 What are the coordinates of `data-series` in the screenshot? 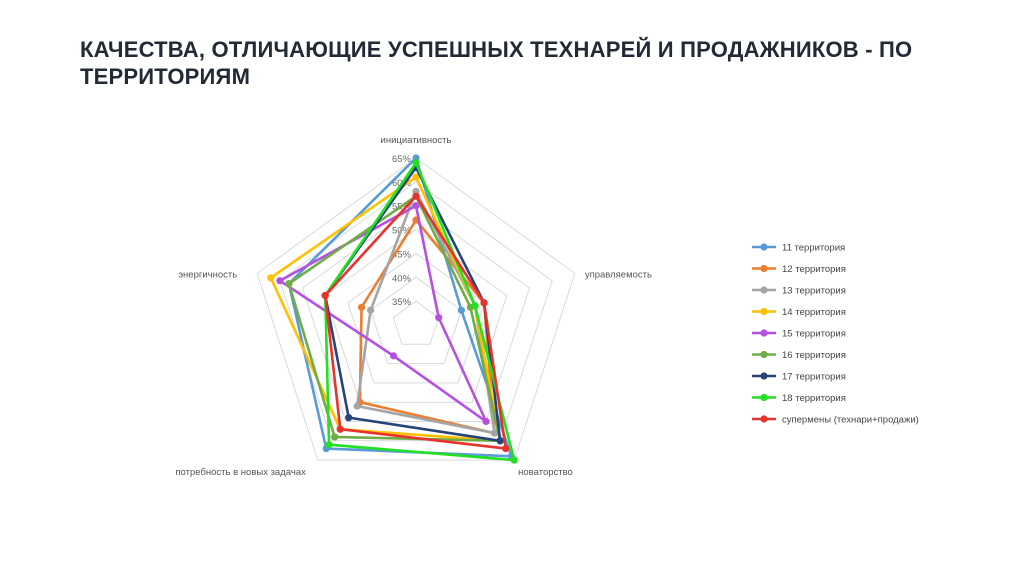 It's located at (392, 309).